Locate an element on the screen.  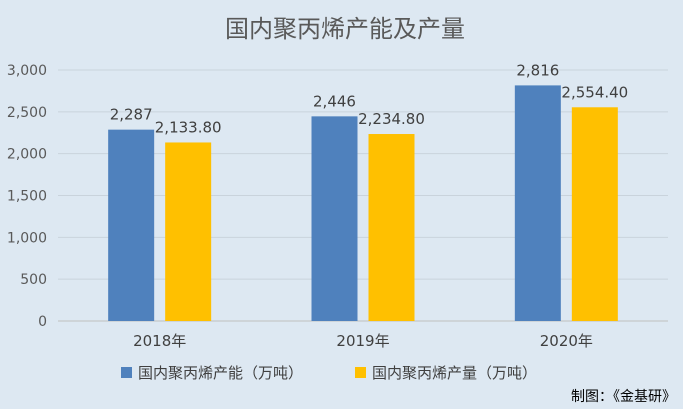
y-axis-ticks: 0 500 1,000 1,500 2,000 2,500 3,000 is located at coordinates (27, 196).